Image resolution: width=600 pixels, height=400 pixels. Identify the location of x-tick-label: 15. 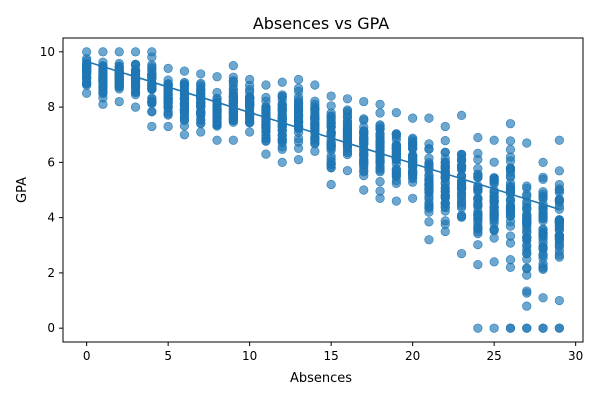
(331, 356).